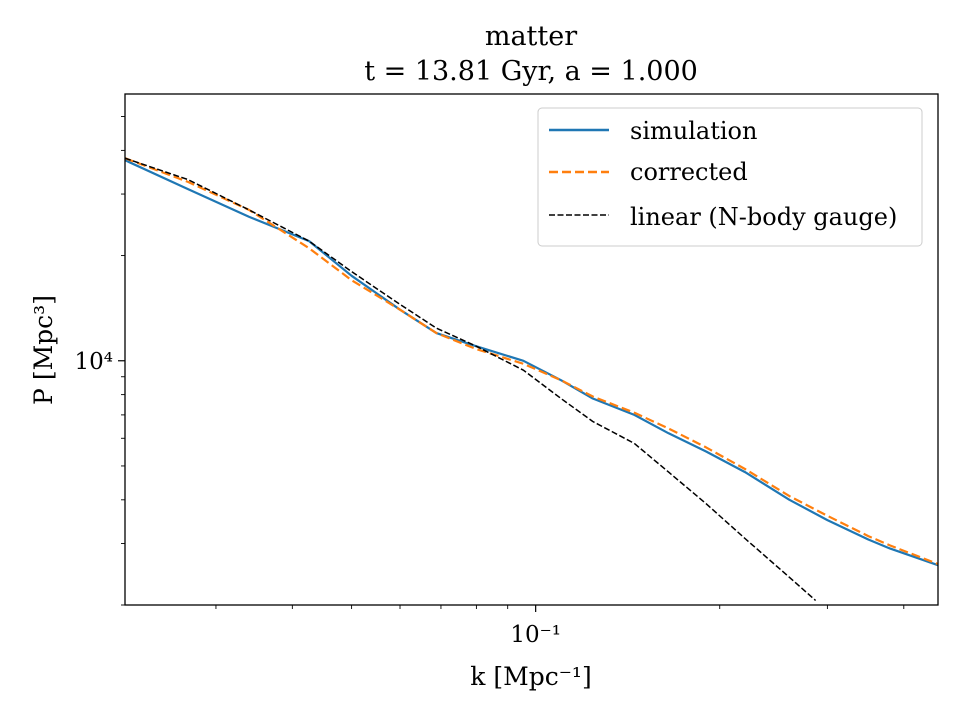 This screenshot has height=720, width=960. Describe the element at coordinates (43, 350) in the screenshot. I see `y-axis-label: P [Mpc³]` at that location.